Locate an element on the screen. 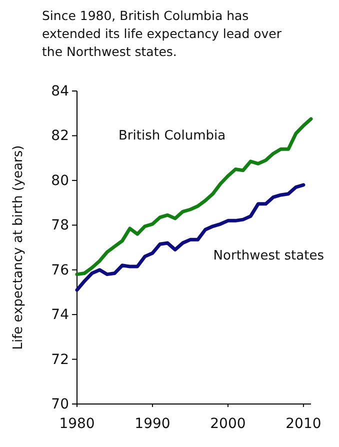  x-tick-label: 2010 is located at coordinates (304, 424).